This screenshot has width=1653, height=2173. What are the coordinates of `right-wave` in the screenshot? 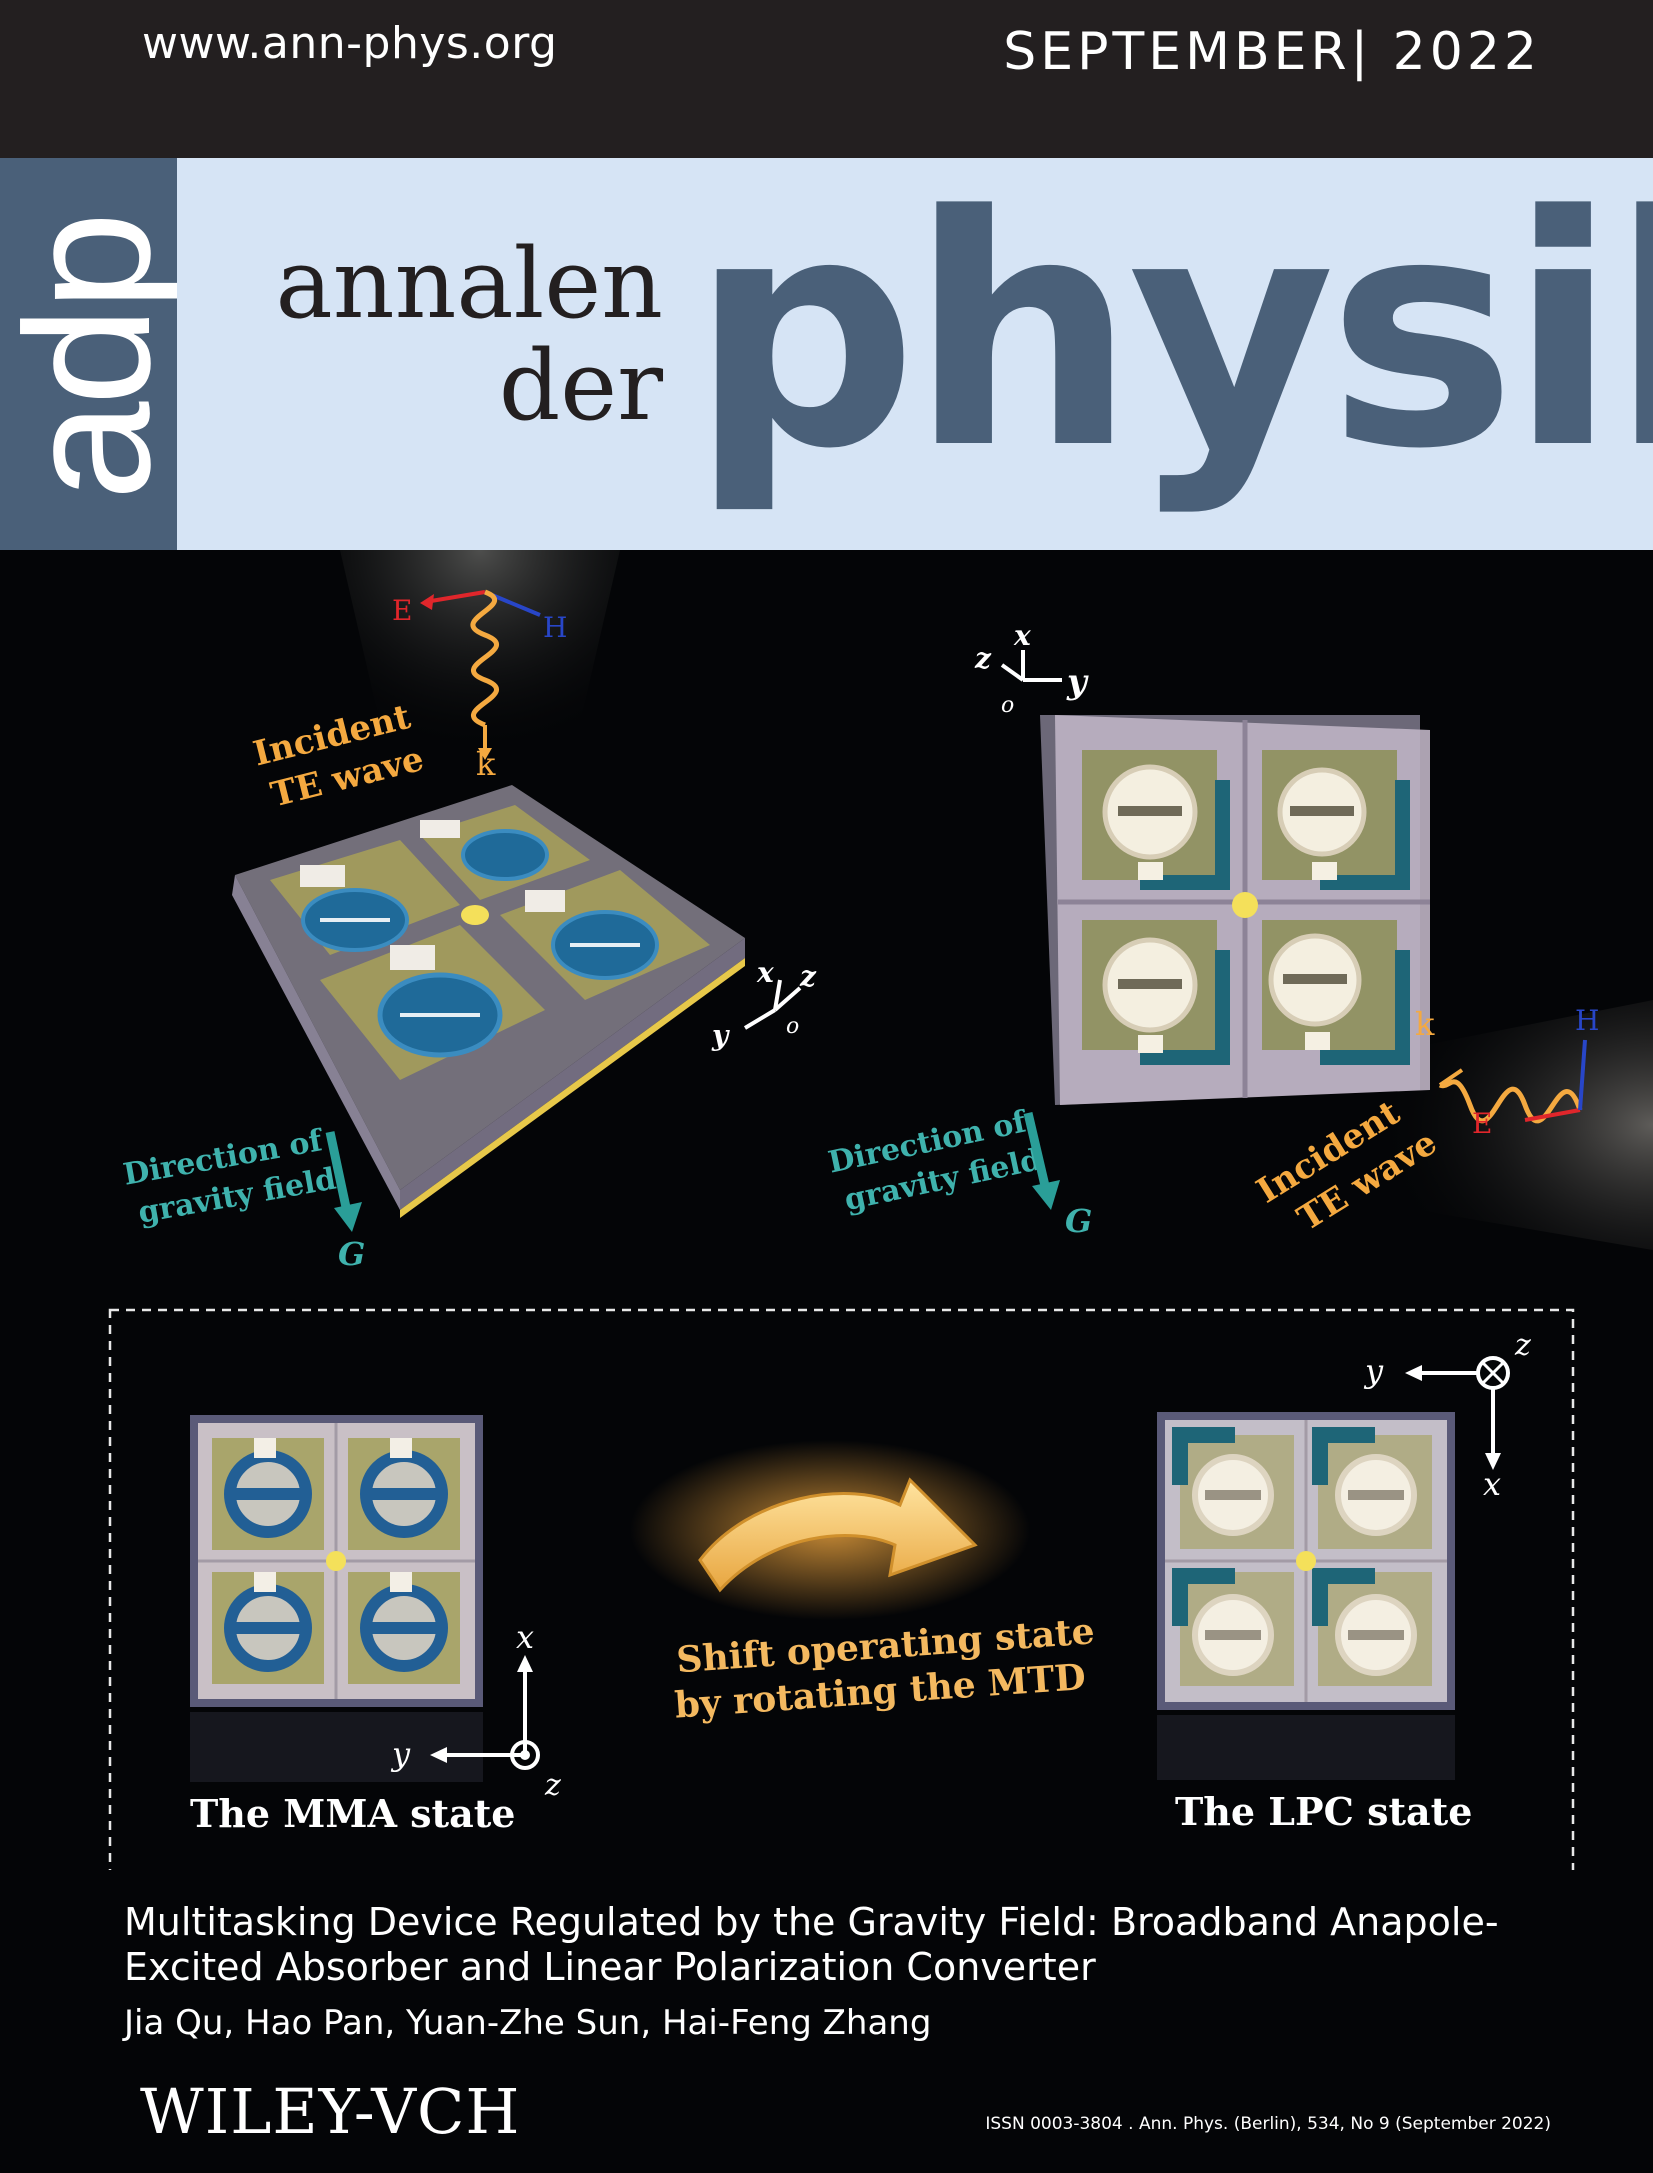 It's located at (1512, 1081).